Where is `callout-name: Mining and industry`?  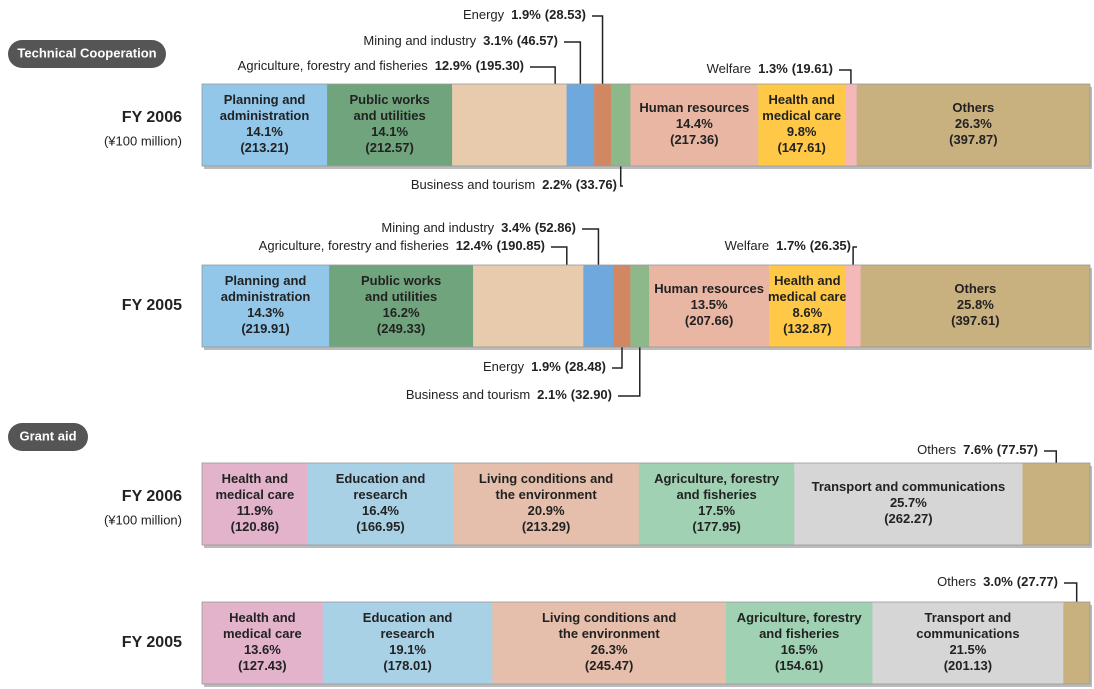
callout-name: Mining and industry is located at coordinates (419, 40).